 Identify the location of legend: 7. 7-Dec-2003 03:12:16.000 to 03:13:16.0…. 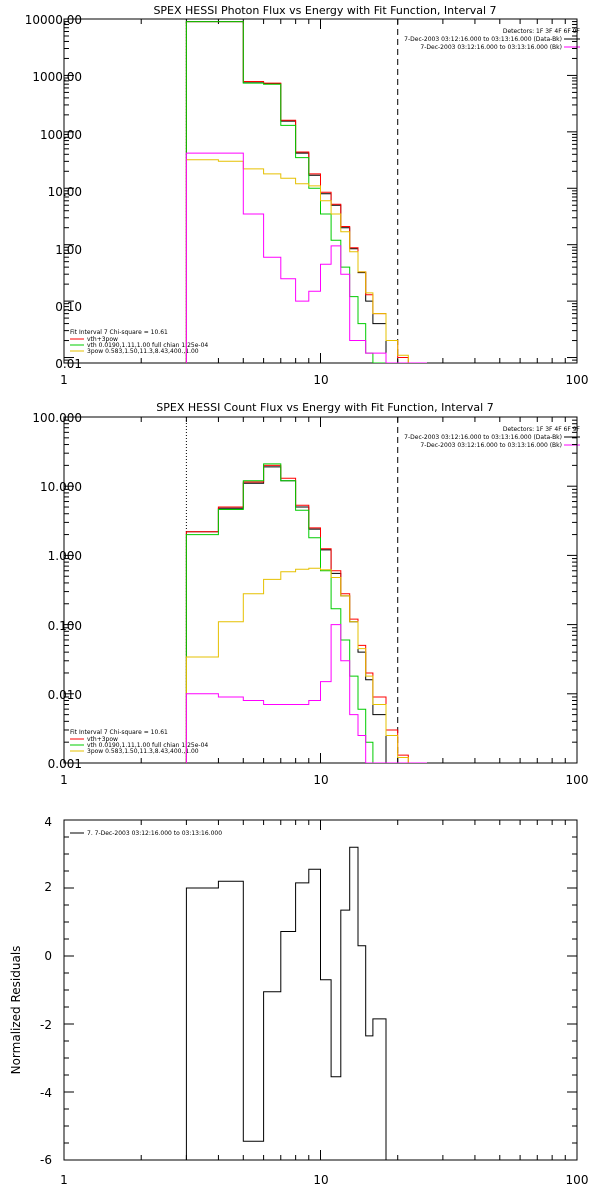
(146, 833).